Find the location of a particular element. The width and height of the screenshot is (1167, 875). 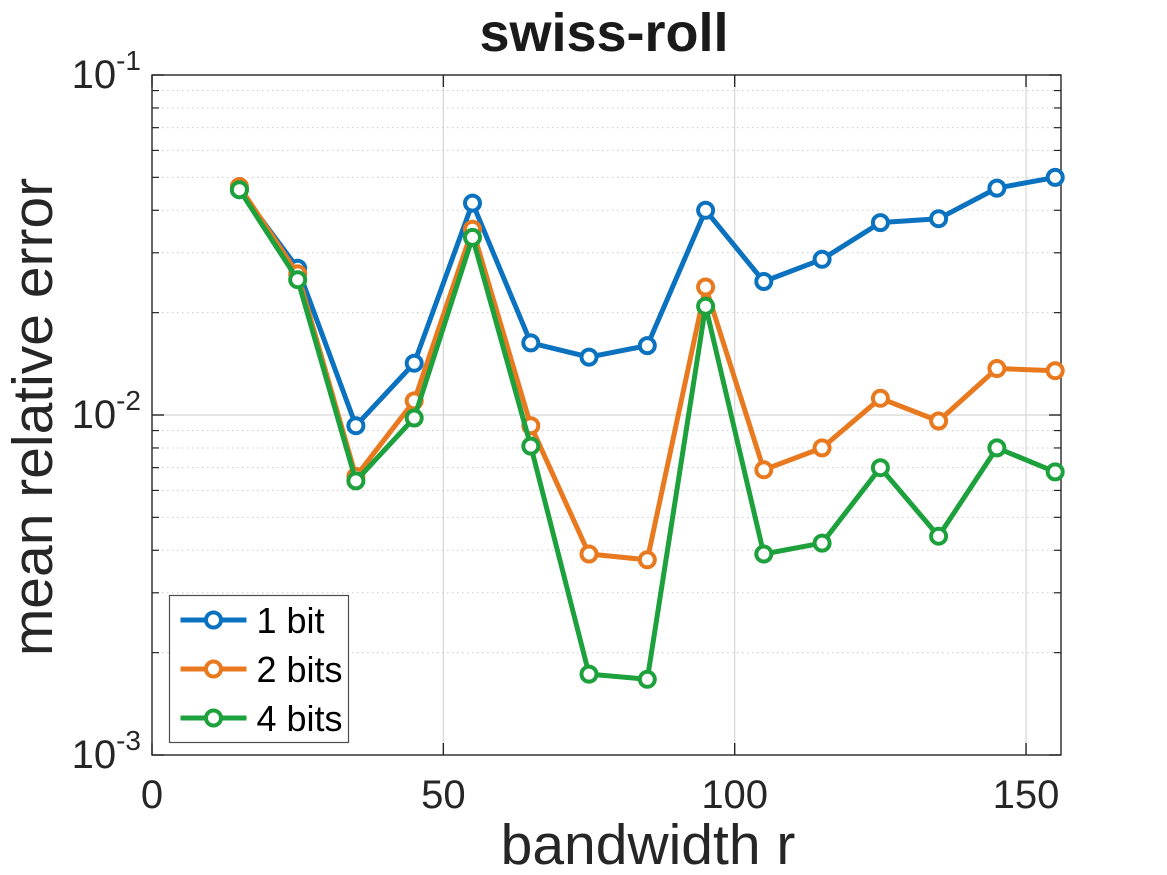

y-tick-exponent: -1 is located at coordinates (128, 60).